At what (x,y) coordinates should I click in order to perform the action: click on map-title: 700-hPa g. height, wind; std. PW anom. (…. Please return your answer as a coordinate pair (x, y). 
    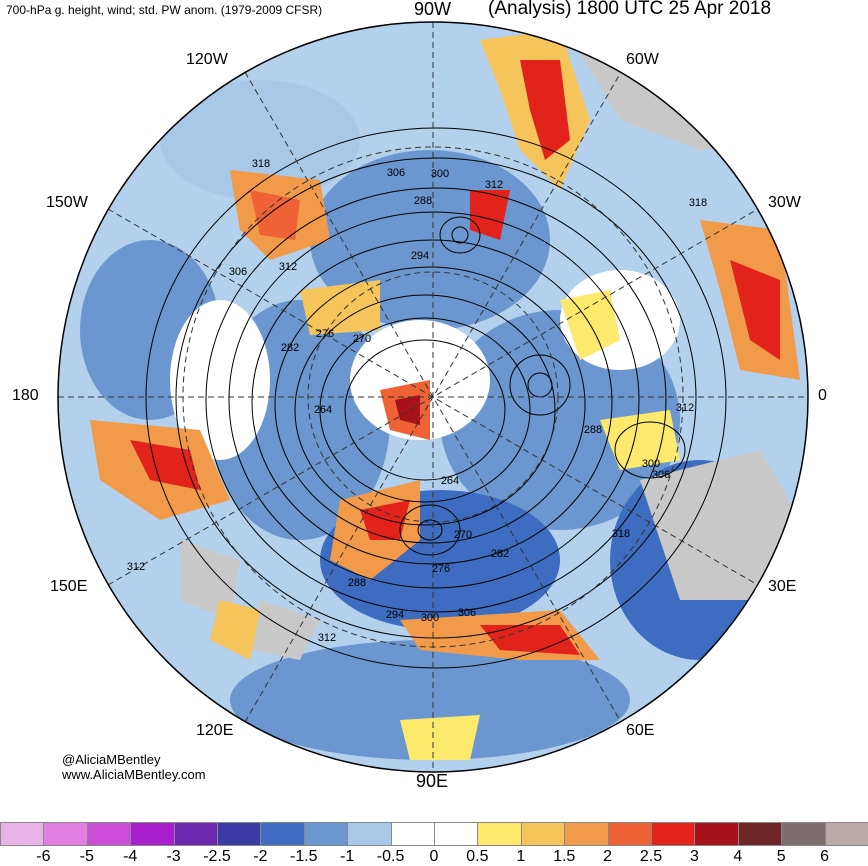
    Looking at the image, I should click on (164, 10).